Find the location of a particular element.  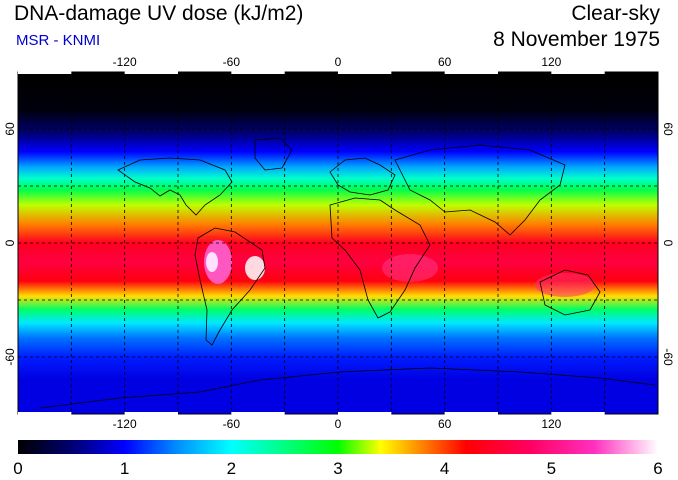

south-america-coast is located at coordinates (230, 286).